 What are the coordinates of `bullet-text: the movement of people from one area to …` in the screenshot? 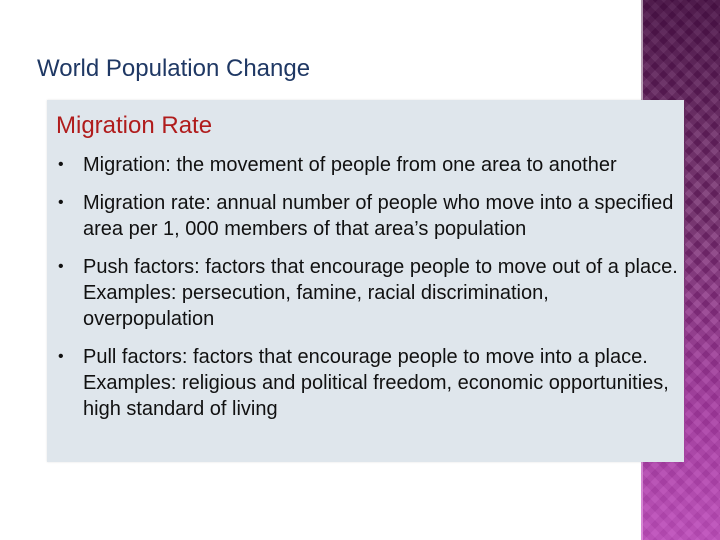 It's located at (393, 165).